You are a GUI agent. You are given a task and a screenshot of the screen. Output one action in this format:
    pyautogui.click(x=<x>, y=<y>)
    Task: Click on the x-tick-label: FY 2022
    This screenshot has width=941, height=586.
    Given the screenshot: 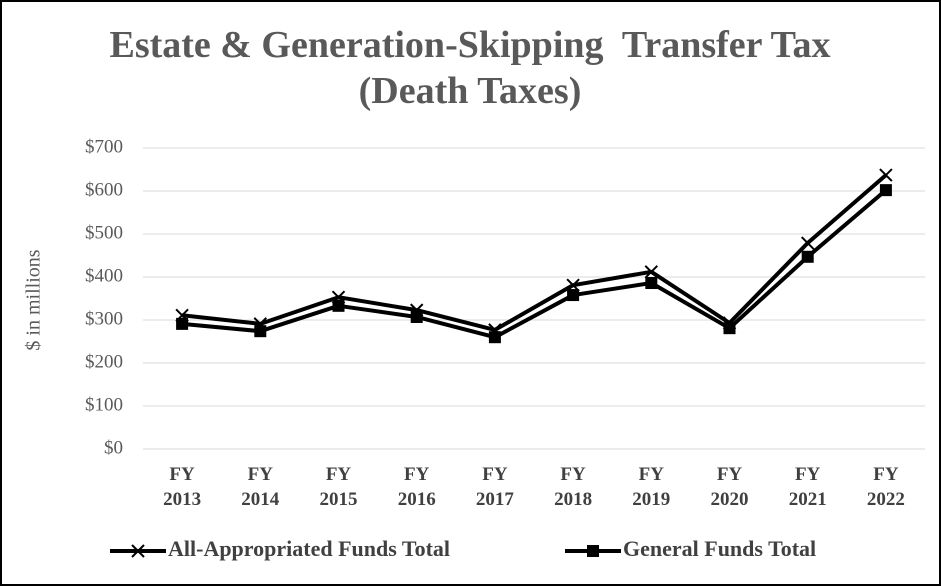 What is the action you would take?
    pyautogui.click(x=885, y=487)
    